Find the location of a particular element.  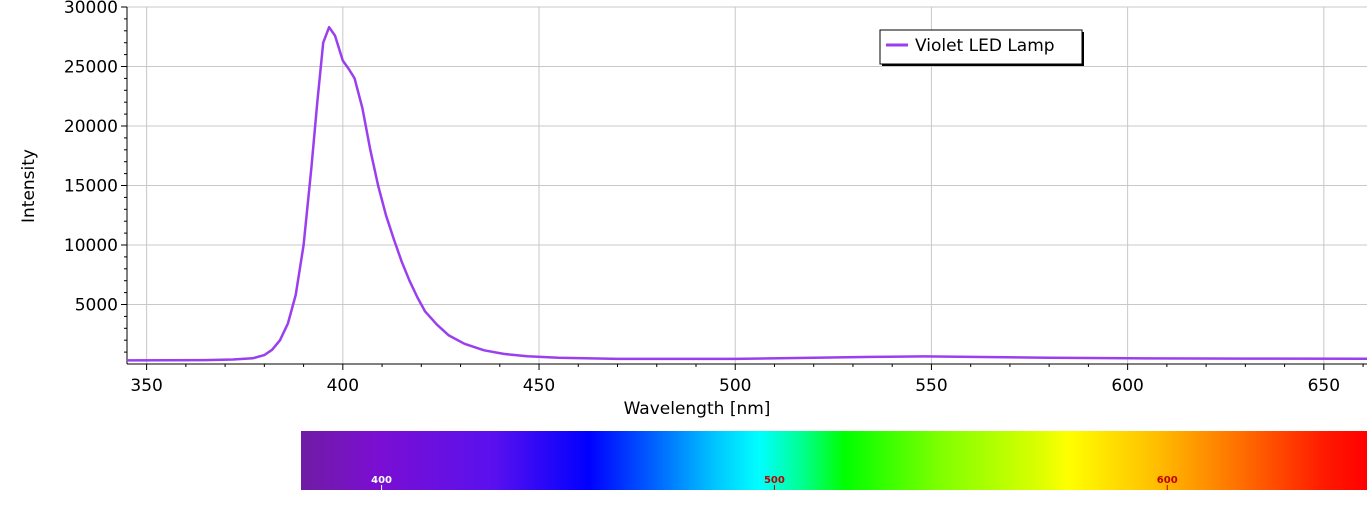

legend-label: Violet LED Lamp is located at coordinates (985, 46).